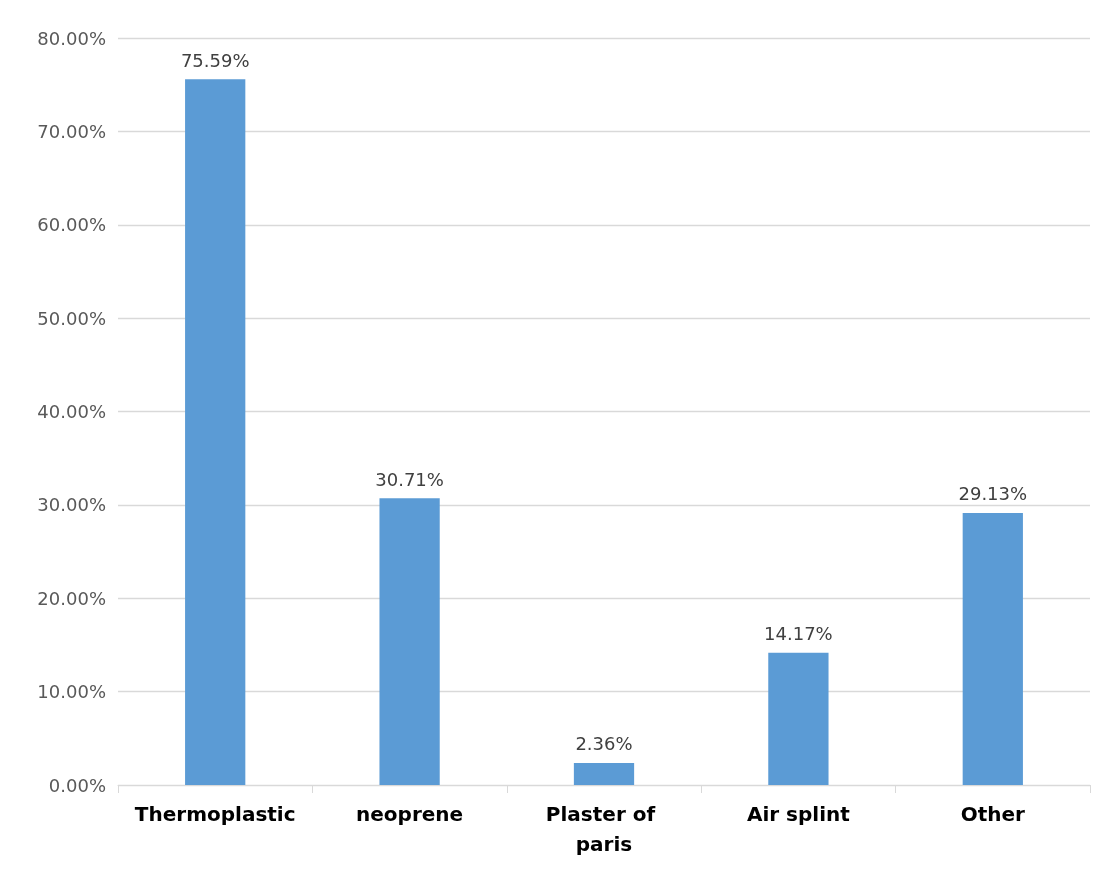 The width and height of the screenshot is (1112, 878). What do you see at coordinates (993, 814) in the screenshot?
I see `x-tick-label: Other` at bounding box center [993, 814].